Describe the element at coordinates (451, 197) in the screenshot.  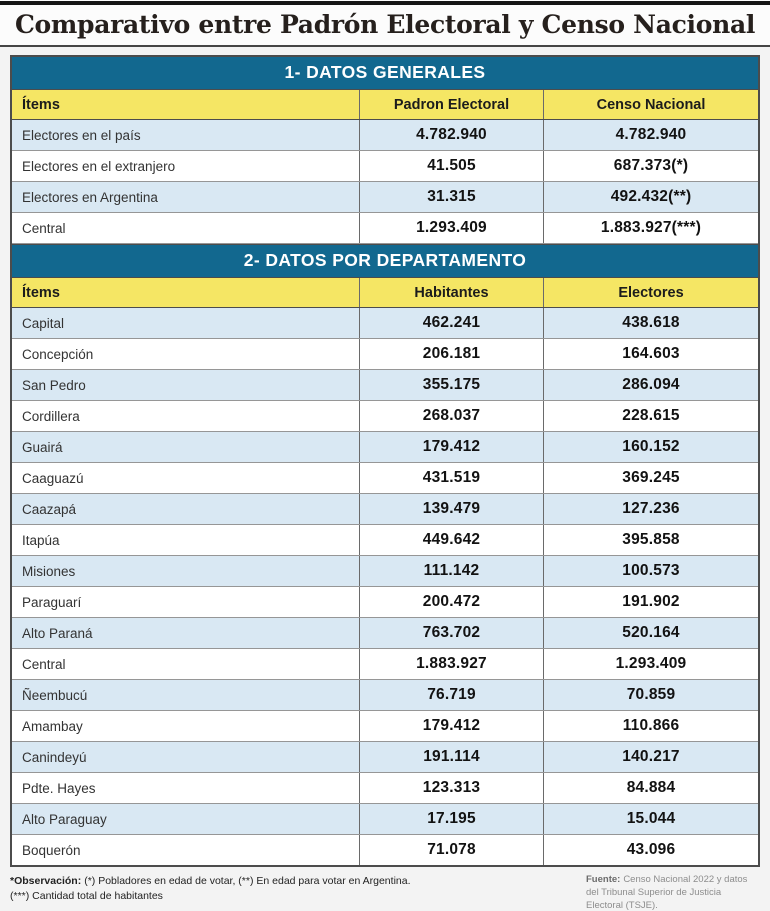
I see `row-value: 31.315` at that location.